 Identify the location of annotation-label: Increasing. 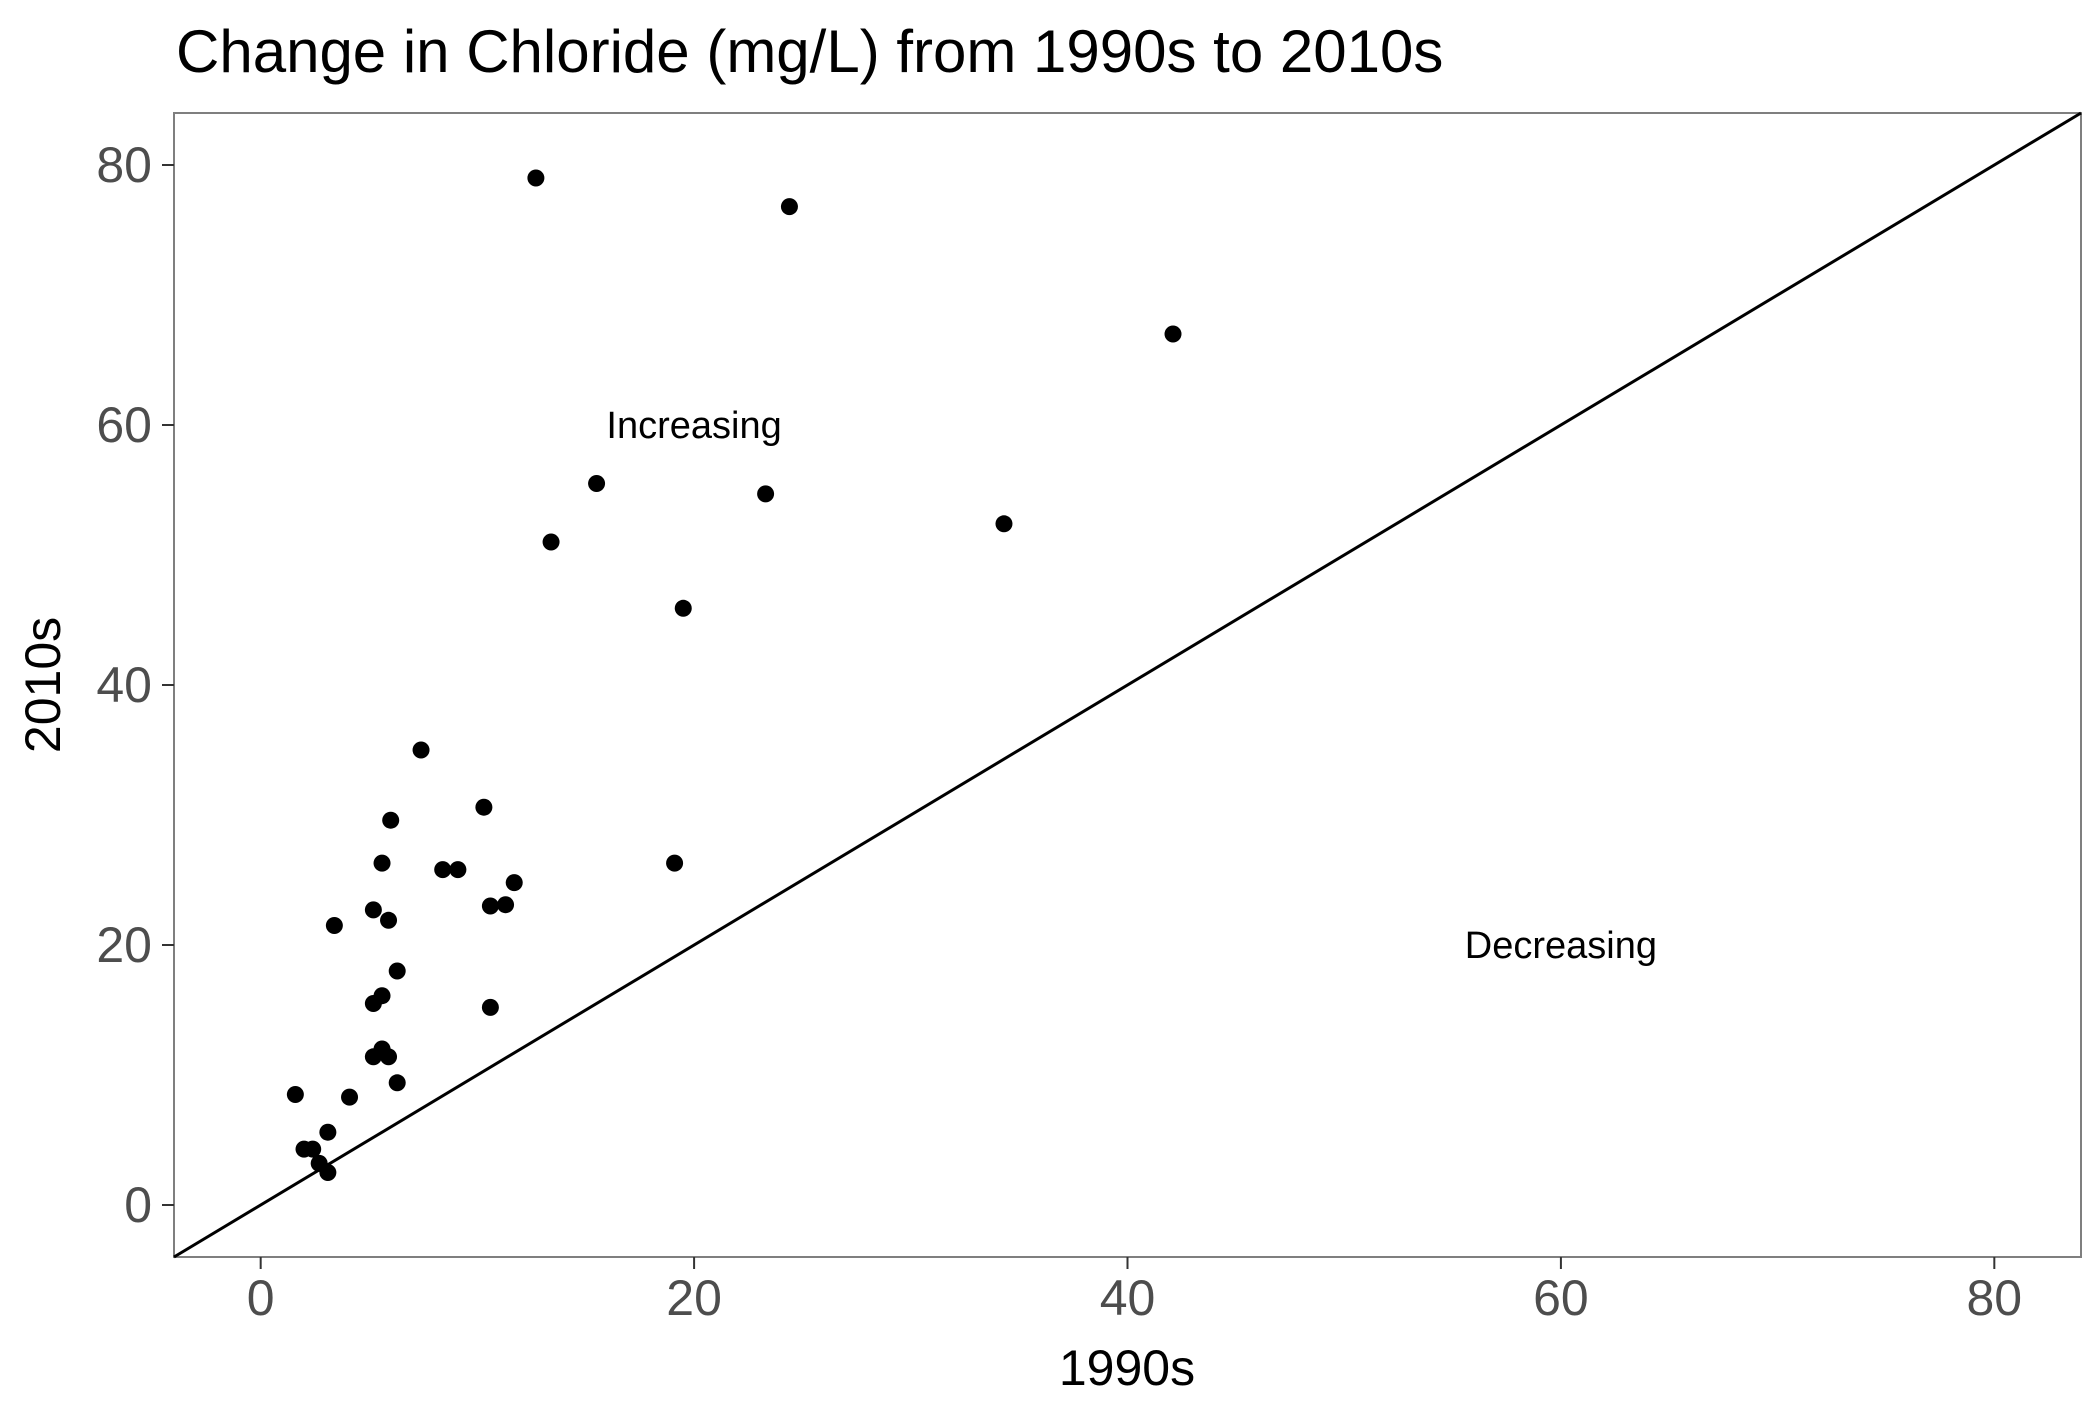
(693, 426).